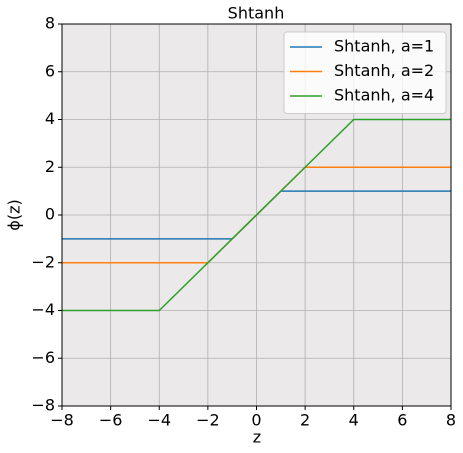  What do you see at coordinates (43, 405) in the screenshot?
I see `y-tick-label: −8` at bounding box center [43, 405].